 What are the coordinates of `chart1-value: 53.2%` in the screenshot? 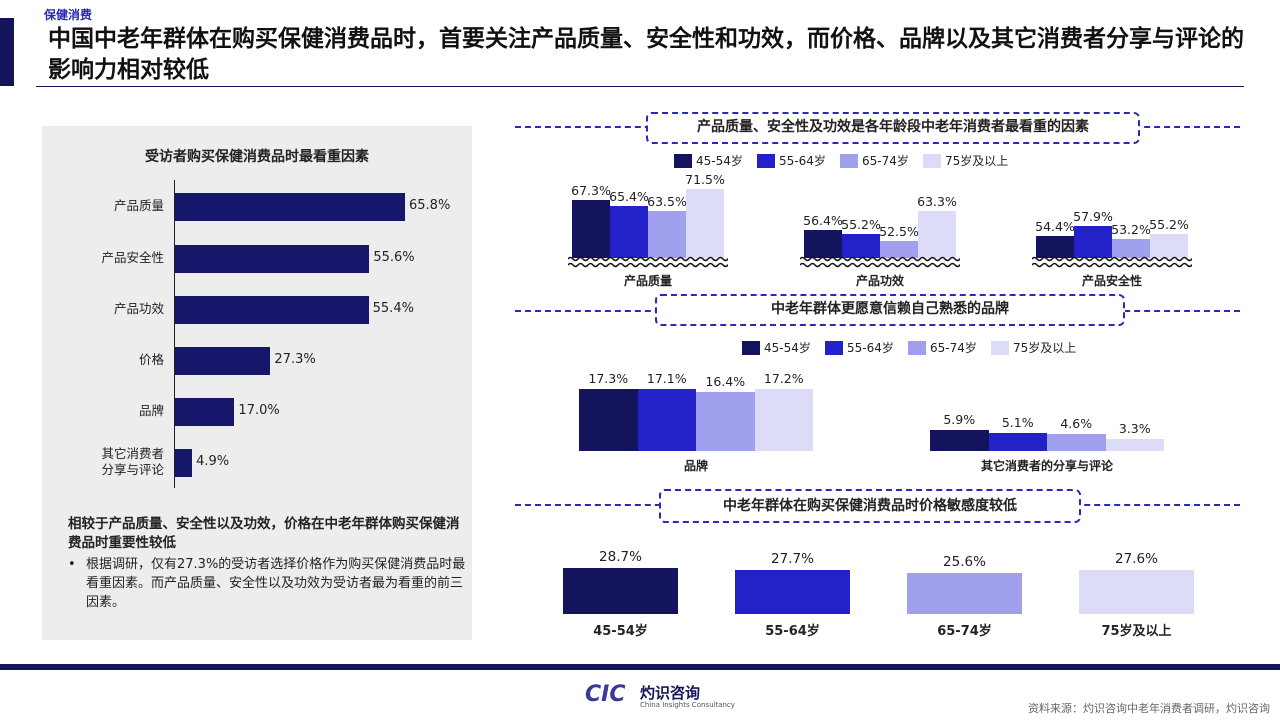 It's located at (1131, 230).